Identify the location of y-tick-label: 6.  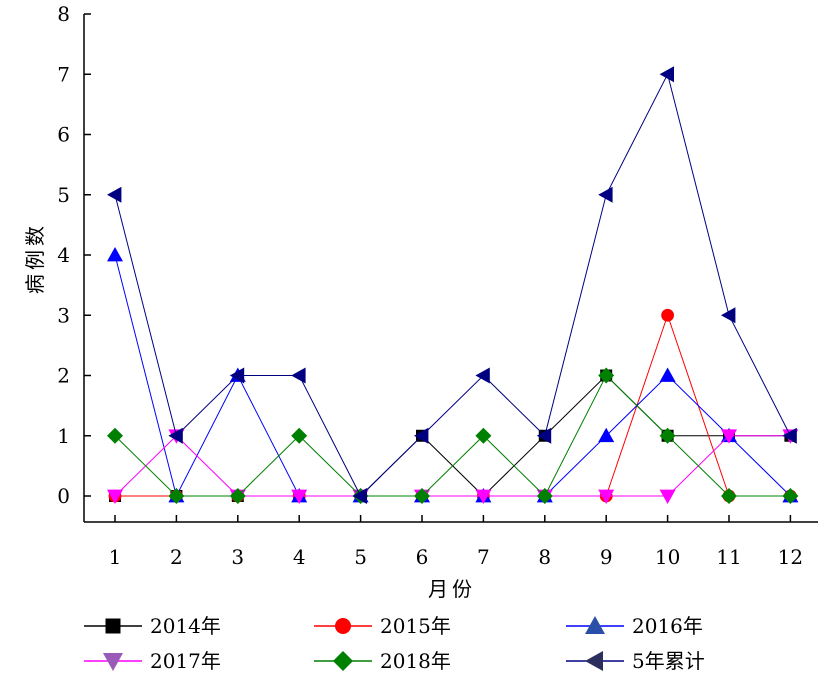
(63, 135).